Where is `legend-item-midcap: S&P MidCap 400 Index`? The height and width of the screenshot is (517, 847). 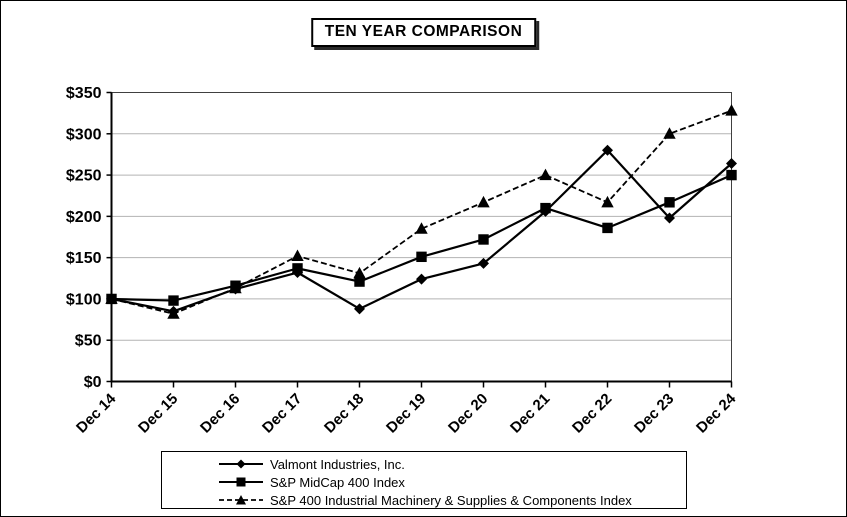
legend-item-midcap: S&P MidCap 400 Index is located at coordinates (424, 482).